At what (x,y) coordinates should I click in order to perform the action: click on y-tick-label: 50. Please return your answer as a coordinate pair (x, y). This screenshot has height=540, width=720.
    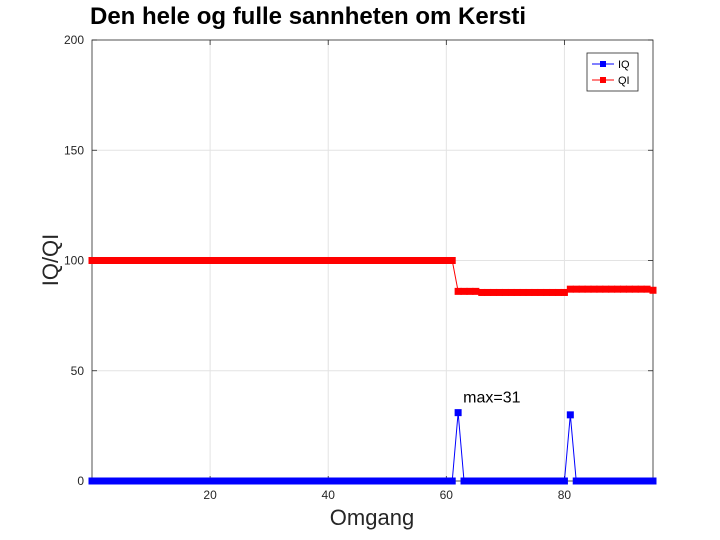
    Looking at the image, I should click on (78, 371).